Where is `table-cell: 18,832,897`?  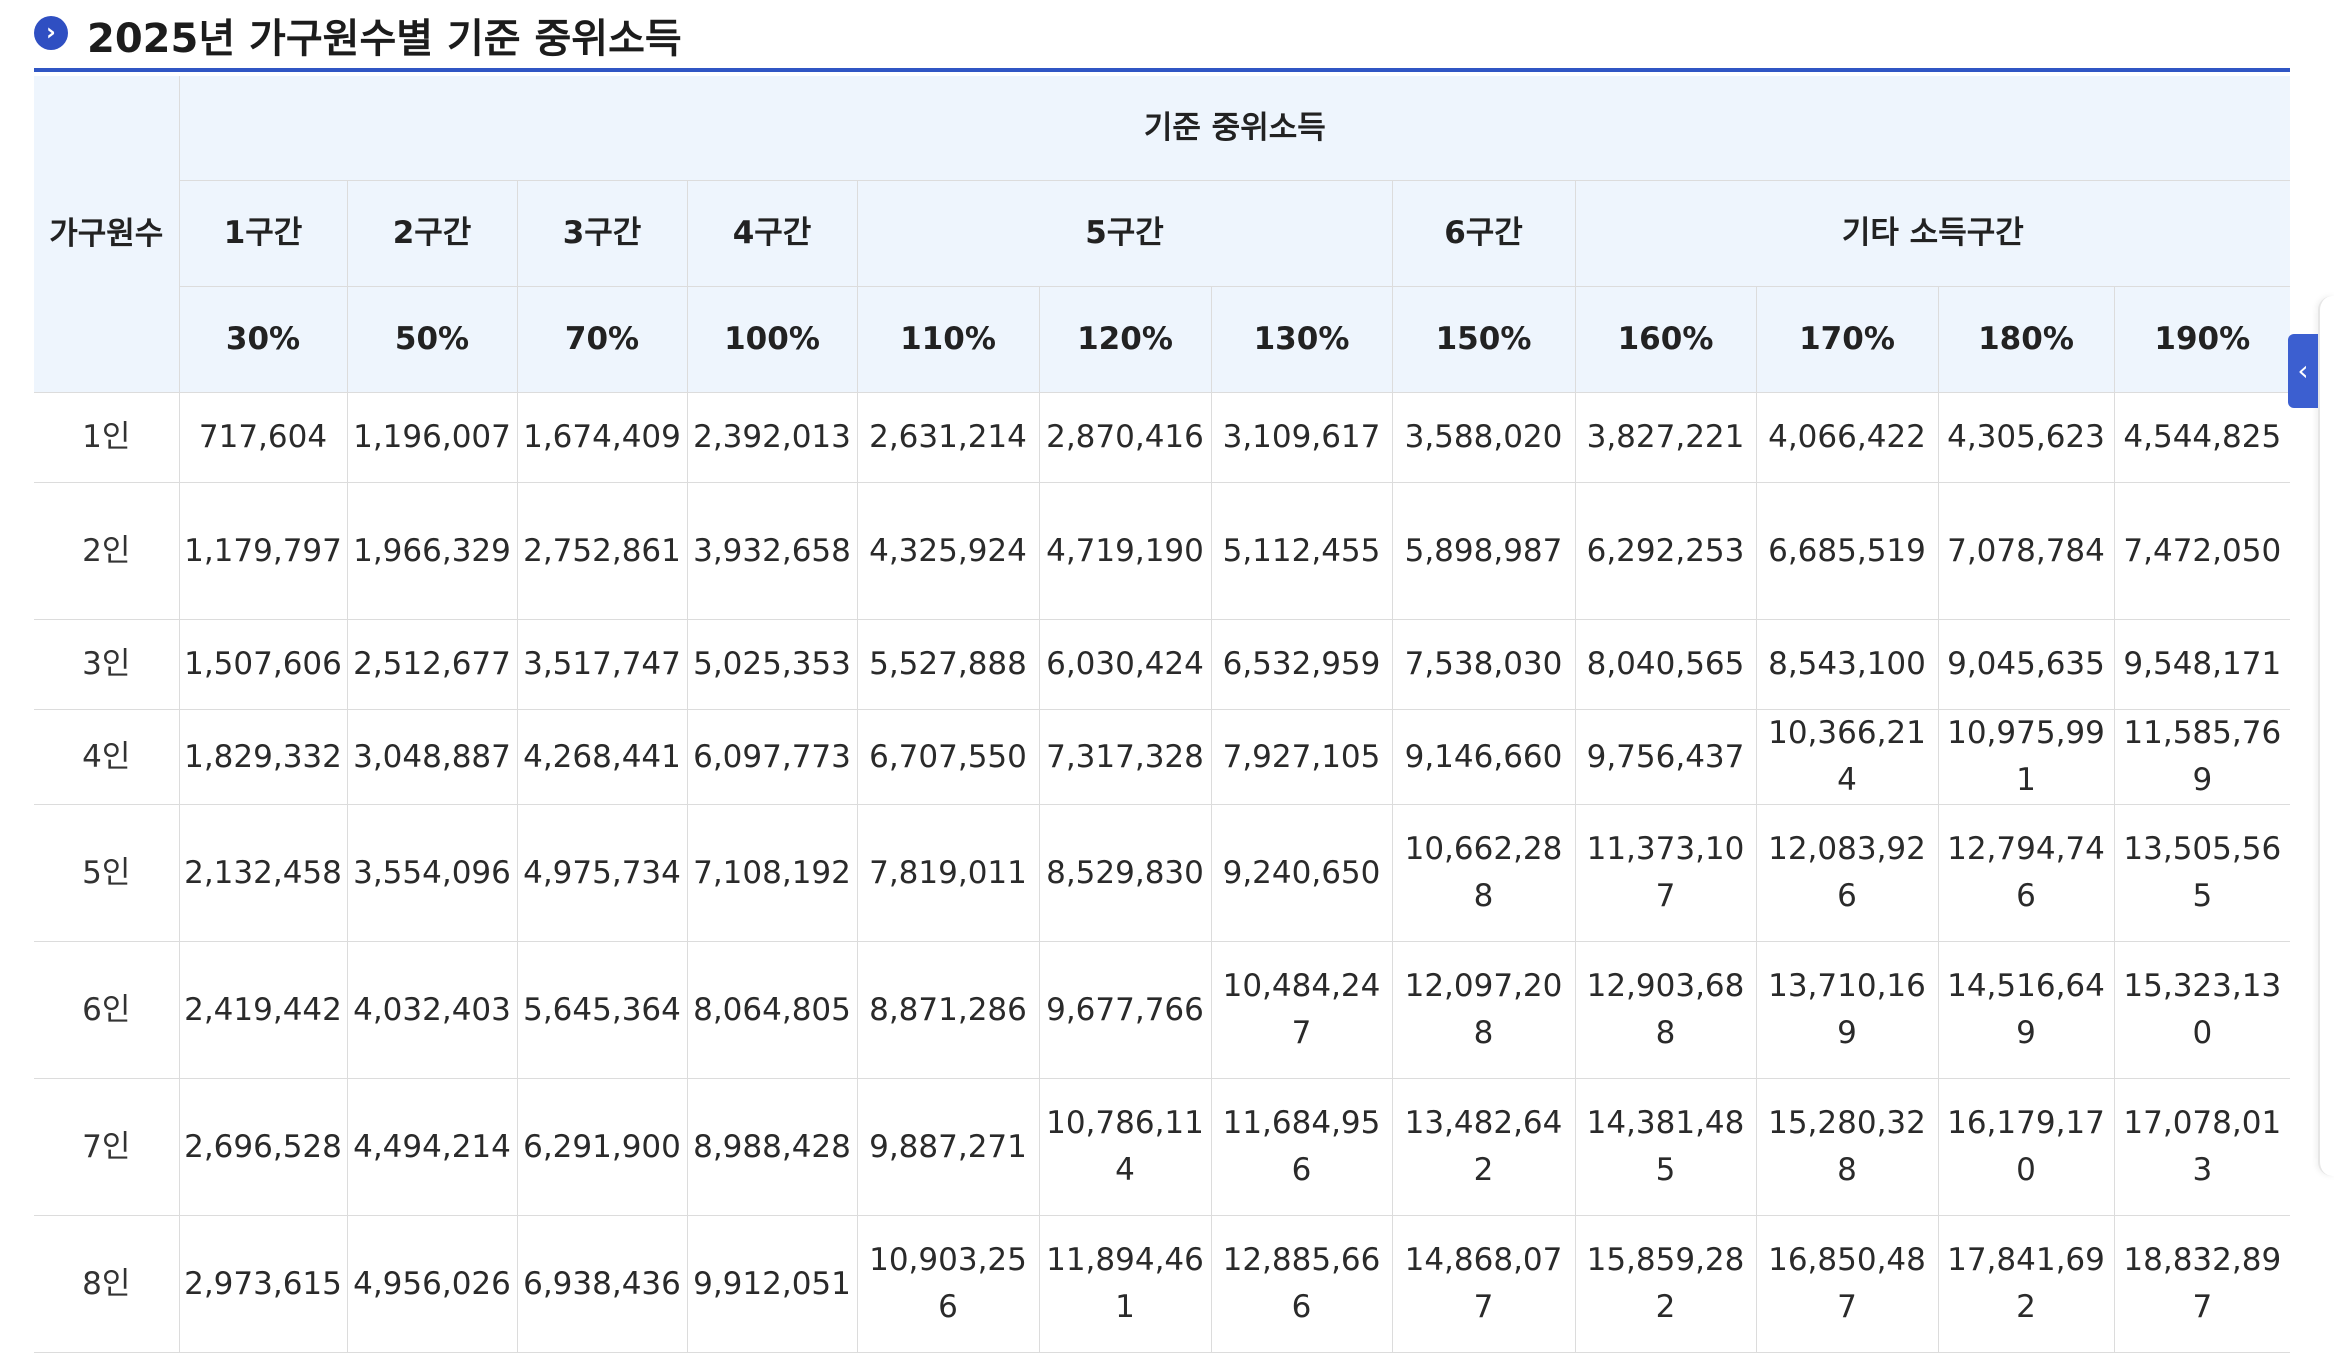 table-cell: 18,832,897 is located at coordinates (2201, 1284).